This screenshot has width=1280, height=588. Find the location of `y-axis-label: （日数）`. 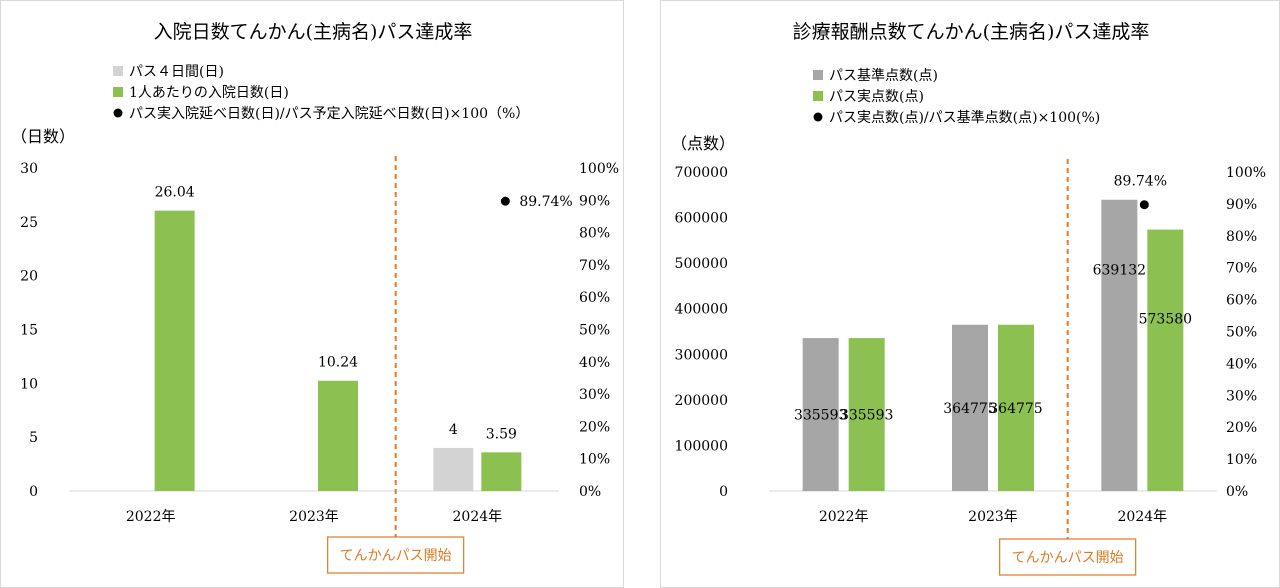

y-axis-label: （日数） is located at coordinates (43, 136).